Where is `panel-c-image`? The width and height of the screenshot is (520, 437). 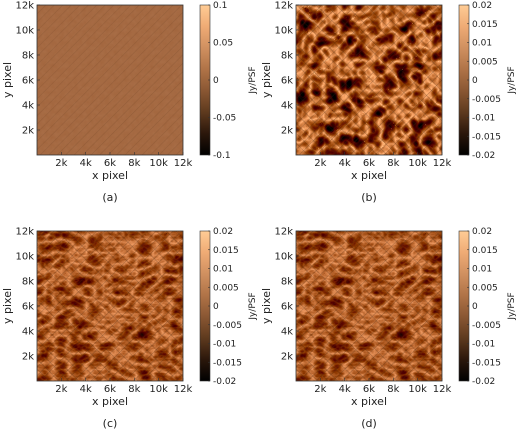
panel-c-image is located at coordinates (110, 306).